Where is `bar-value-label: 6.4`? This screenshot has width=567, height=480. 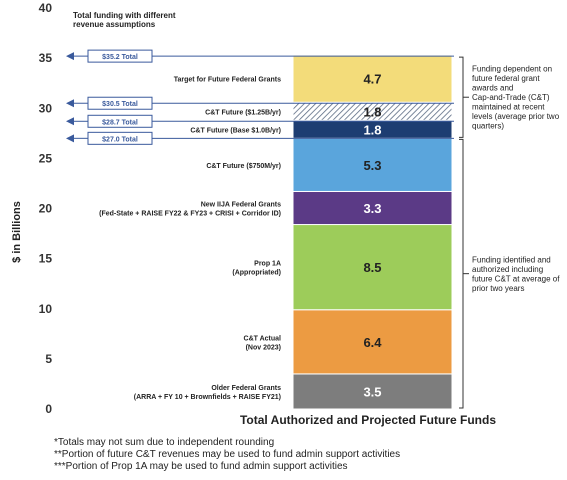 bar-value-label: 6.4 is located at coordinates (372, 342).